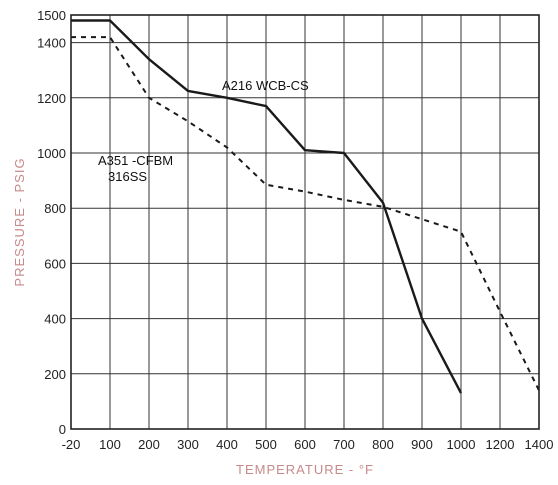 Image resolution: width=558 pixels, height=485 pixels. Describe the element at coordinates (149, 444) in the screenshot. I see `x-tick-label: 200` at that location.